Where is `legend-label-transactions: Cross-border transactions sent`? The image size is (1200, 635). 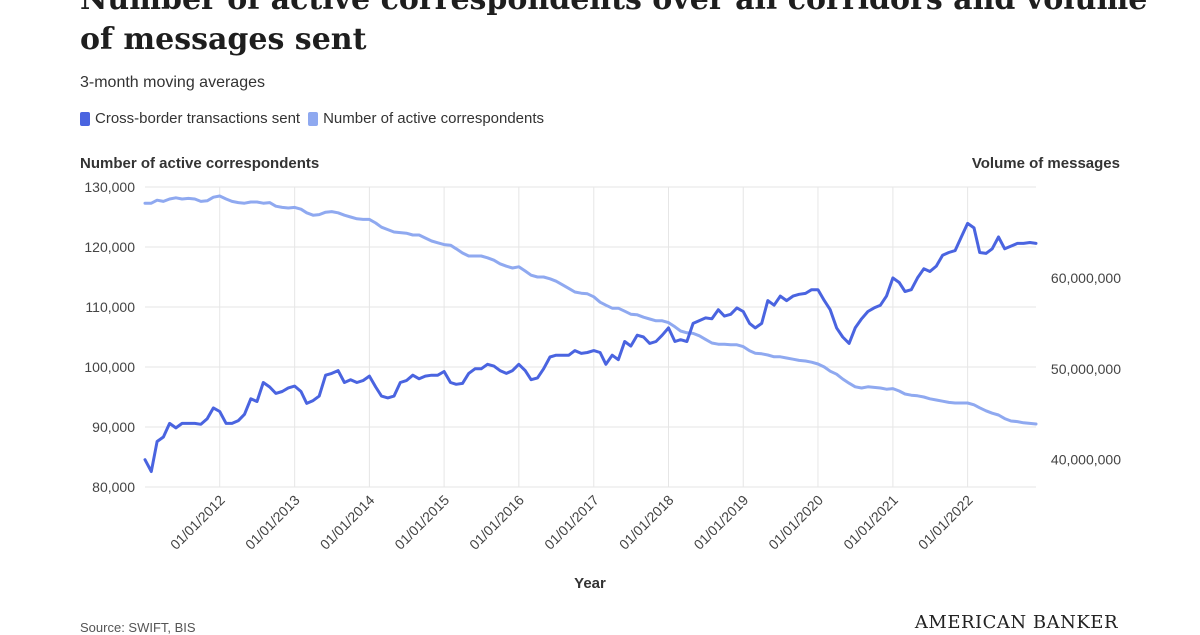
legend-label-transactions: Cross-border transactions sent is located at coordinates (198, 118).